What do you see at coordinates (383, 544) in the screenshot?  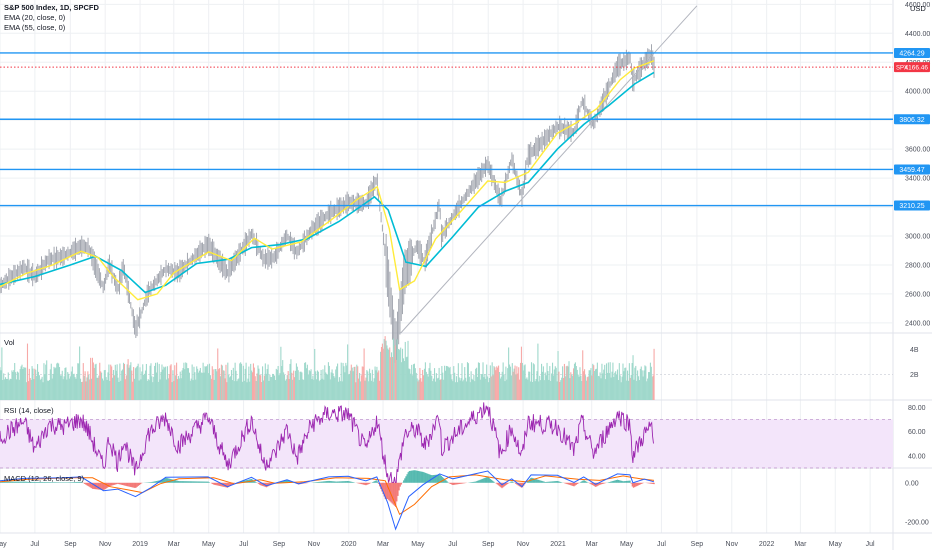 I see `x-tick-label: Mar` at bounding box center [383, 544].